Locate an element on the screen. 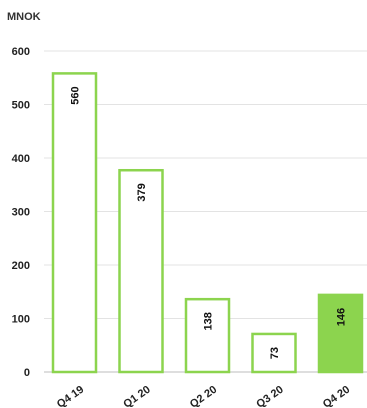  y-tick-label: 300 is located at coordinates (21, 213).